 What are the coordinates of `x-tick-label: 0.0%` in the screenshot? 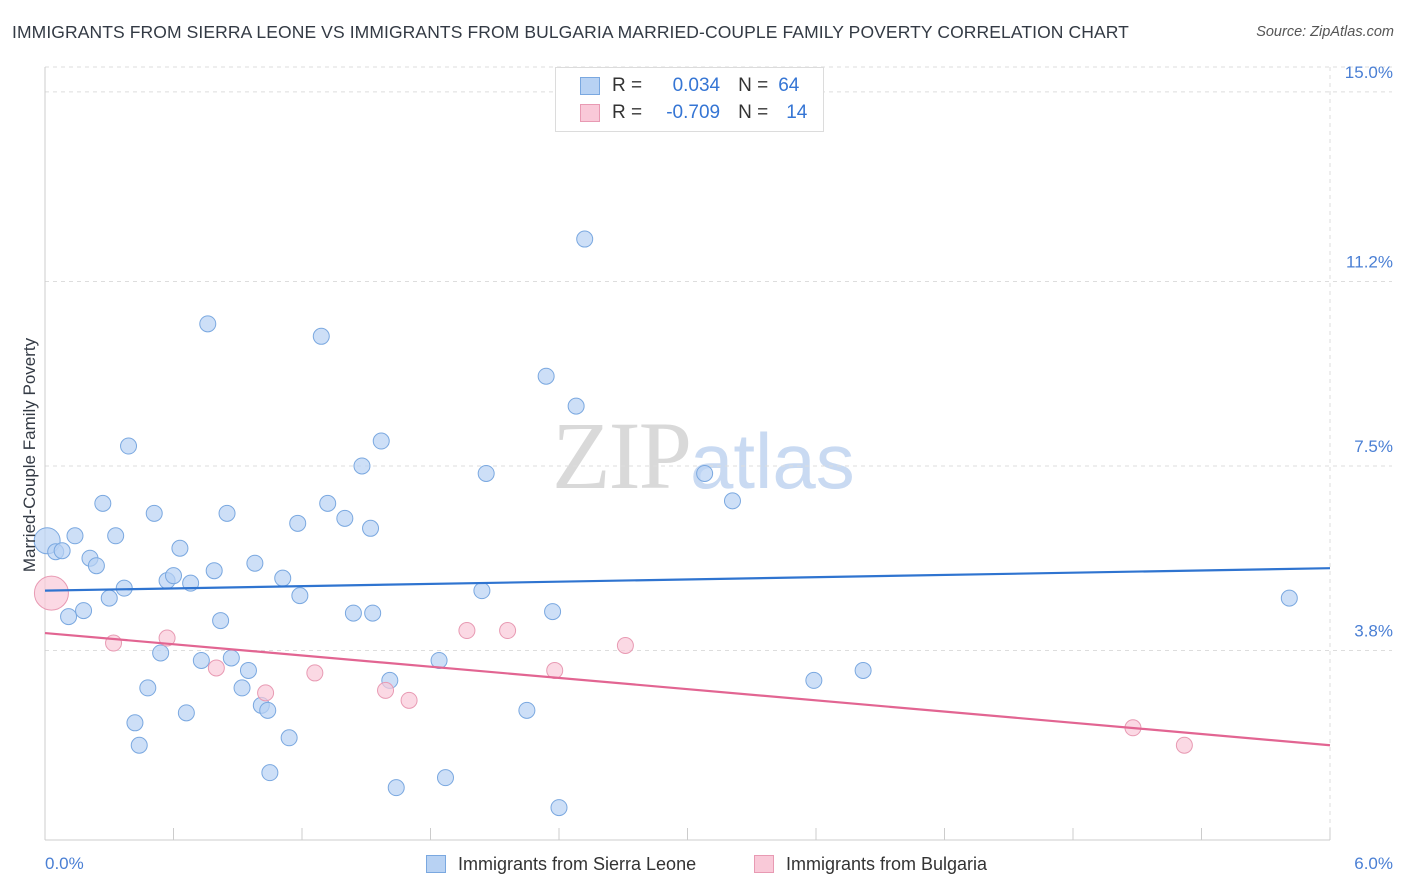 It's located at (64, 863).